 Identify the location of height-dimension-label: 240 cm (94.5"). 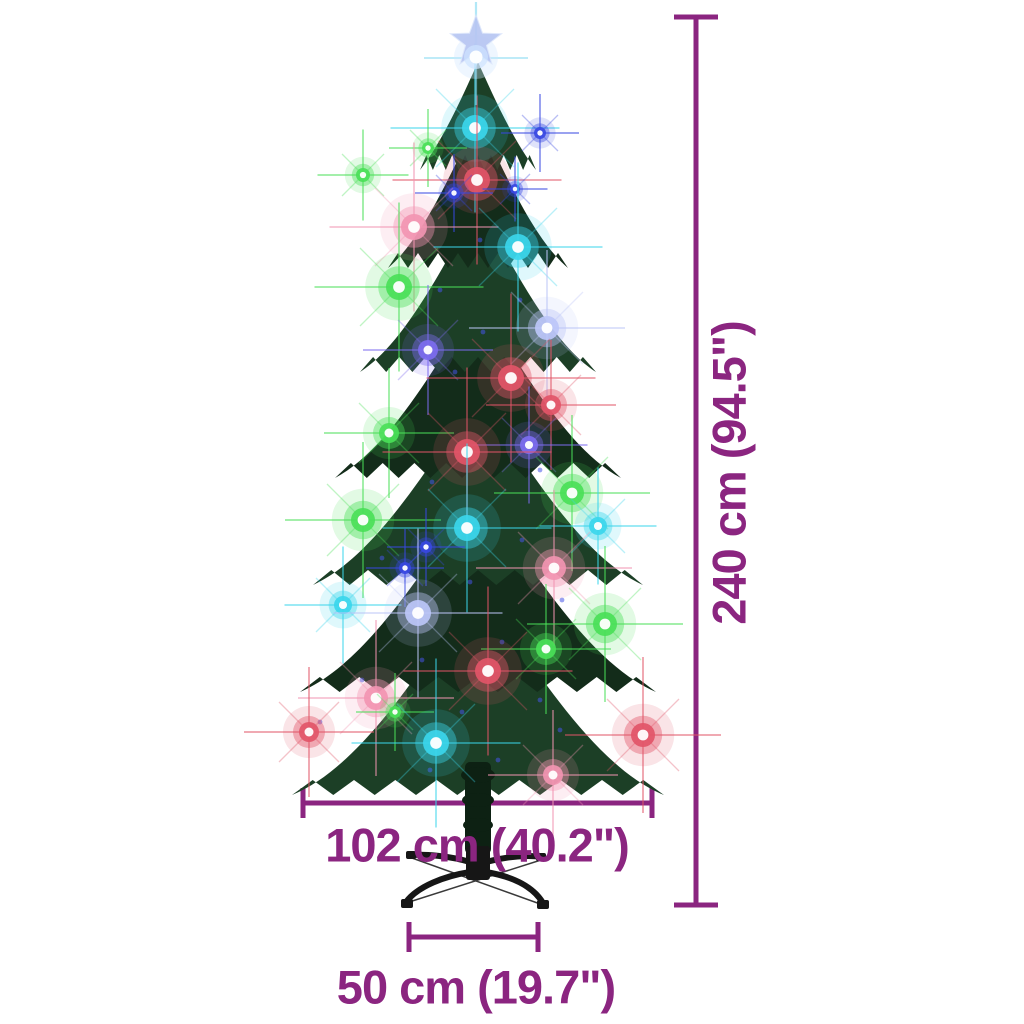
(729, 473).